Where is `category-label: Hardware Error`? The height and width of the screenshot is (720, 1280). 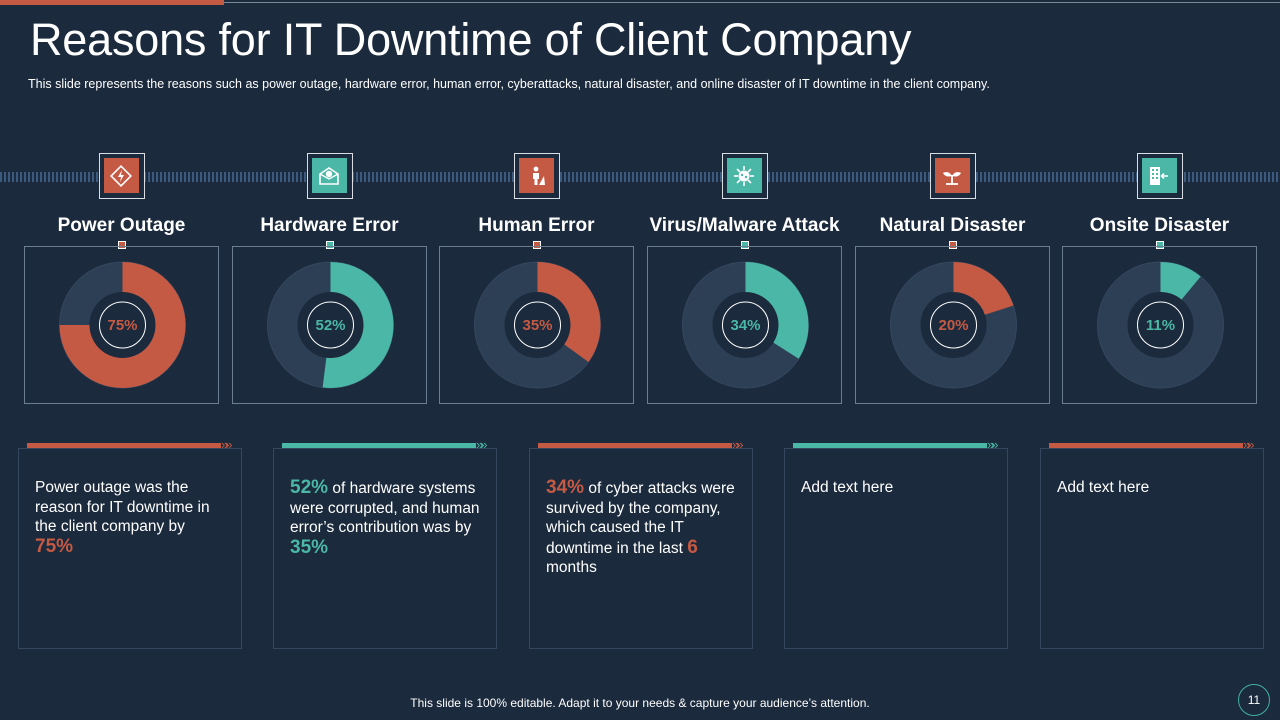 category-label: Hardware Error is located at coordinates (329, 225).